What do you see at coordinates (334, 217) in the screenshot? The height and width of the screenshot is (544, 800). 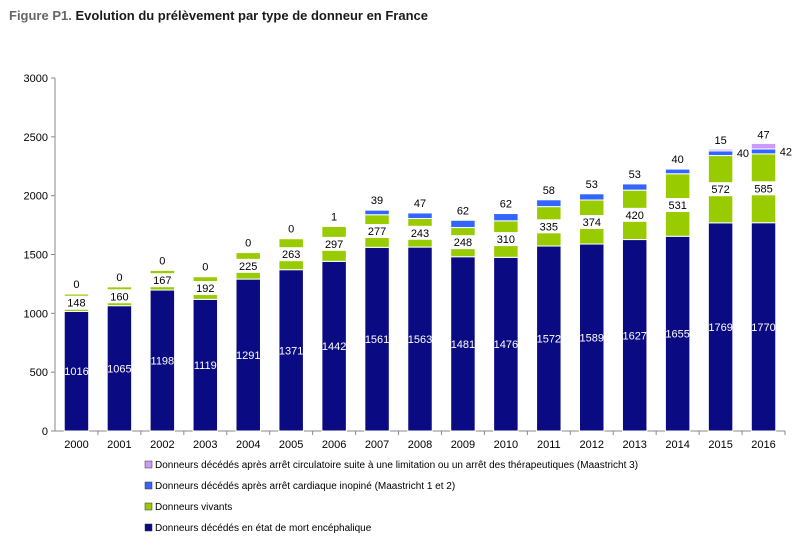 I see `data-label-m12: 1` at bounding box center [334, 217].